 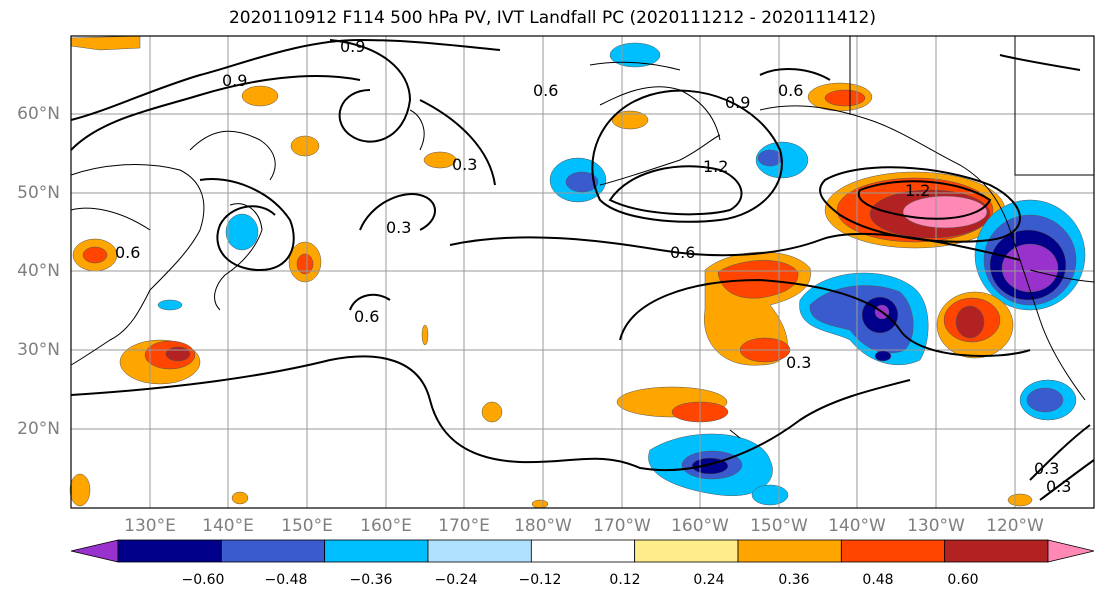 What do you see at coordinates (150, 526) in the screenshot?
I see `lon-label: 130°E` at bounding box center [150, 526].